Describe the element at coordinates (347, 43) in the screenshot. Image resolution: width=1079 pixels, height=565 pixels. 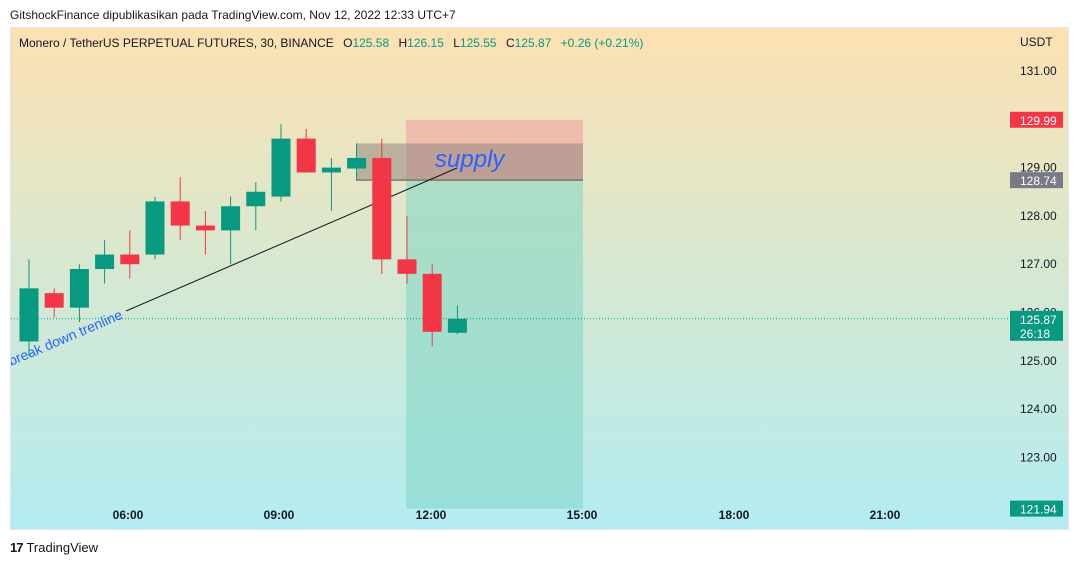
I see `legend-open-label: O` at that location.